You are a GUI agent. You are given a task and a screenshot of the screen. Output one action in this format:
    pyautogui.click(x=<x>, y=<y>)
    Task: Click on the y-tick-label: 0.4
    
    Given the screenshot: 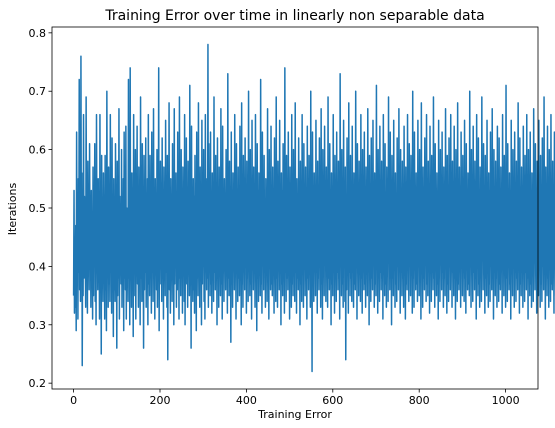 What is the action you would take?
    pyautogui.click(x=38, y=266)
    